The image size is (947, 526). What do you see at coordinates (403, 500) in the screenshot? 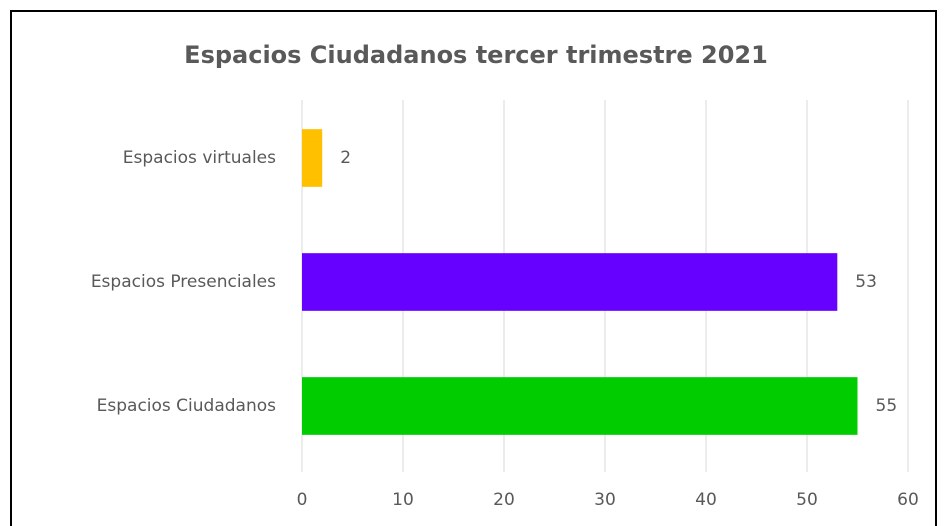
I see `x-tick-label: 10` at bounding box center [403, 500].